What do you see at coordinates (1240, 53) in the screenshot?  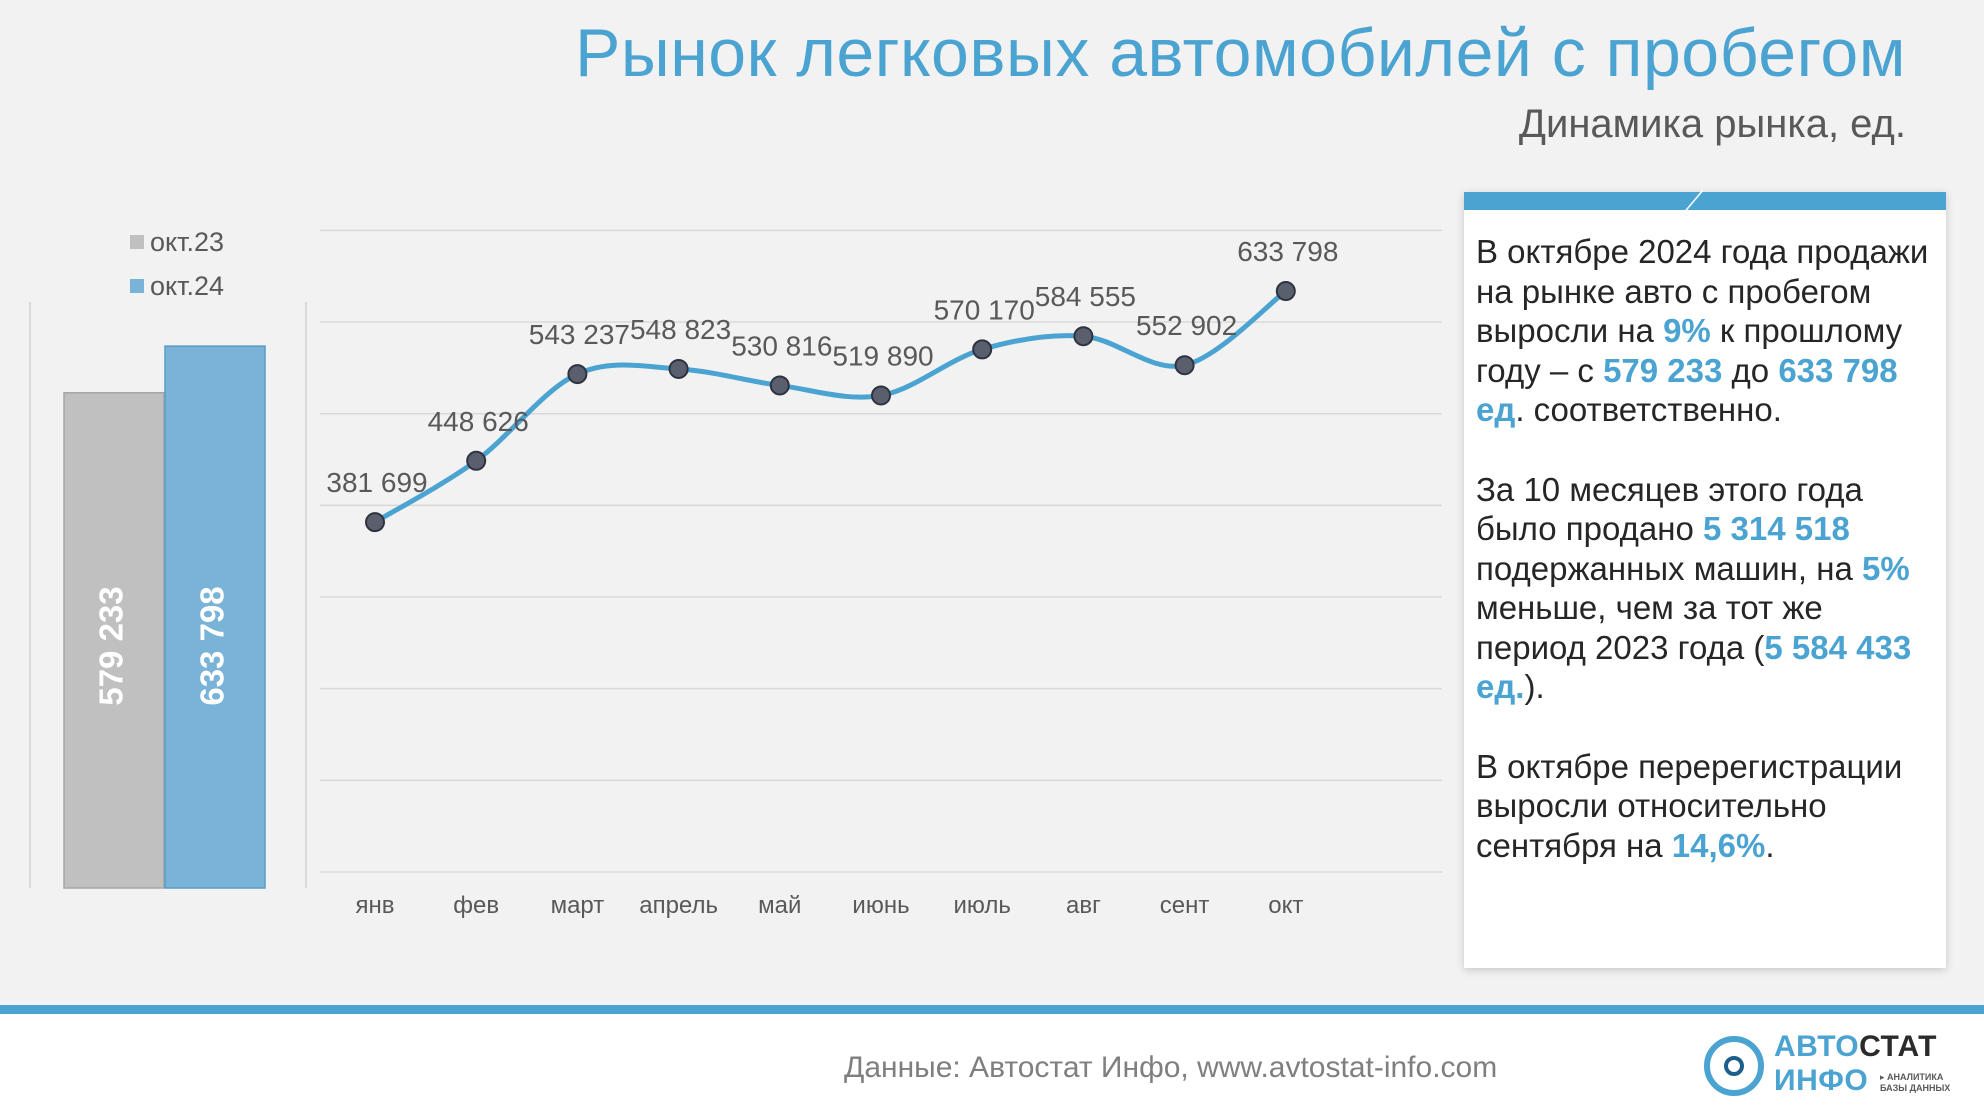 I see `page-title: Рынок легковых автомобилей с пробегом` at bounding box center [1240, 53].